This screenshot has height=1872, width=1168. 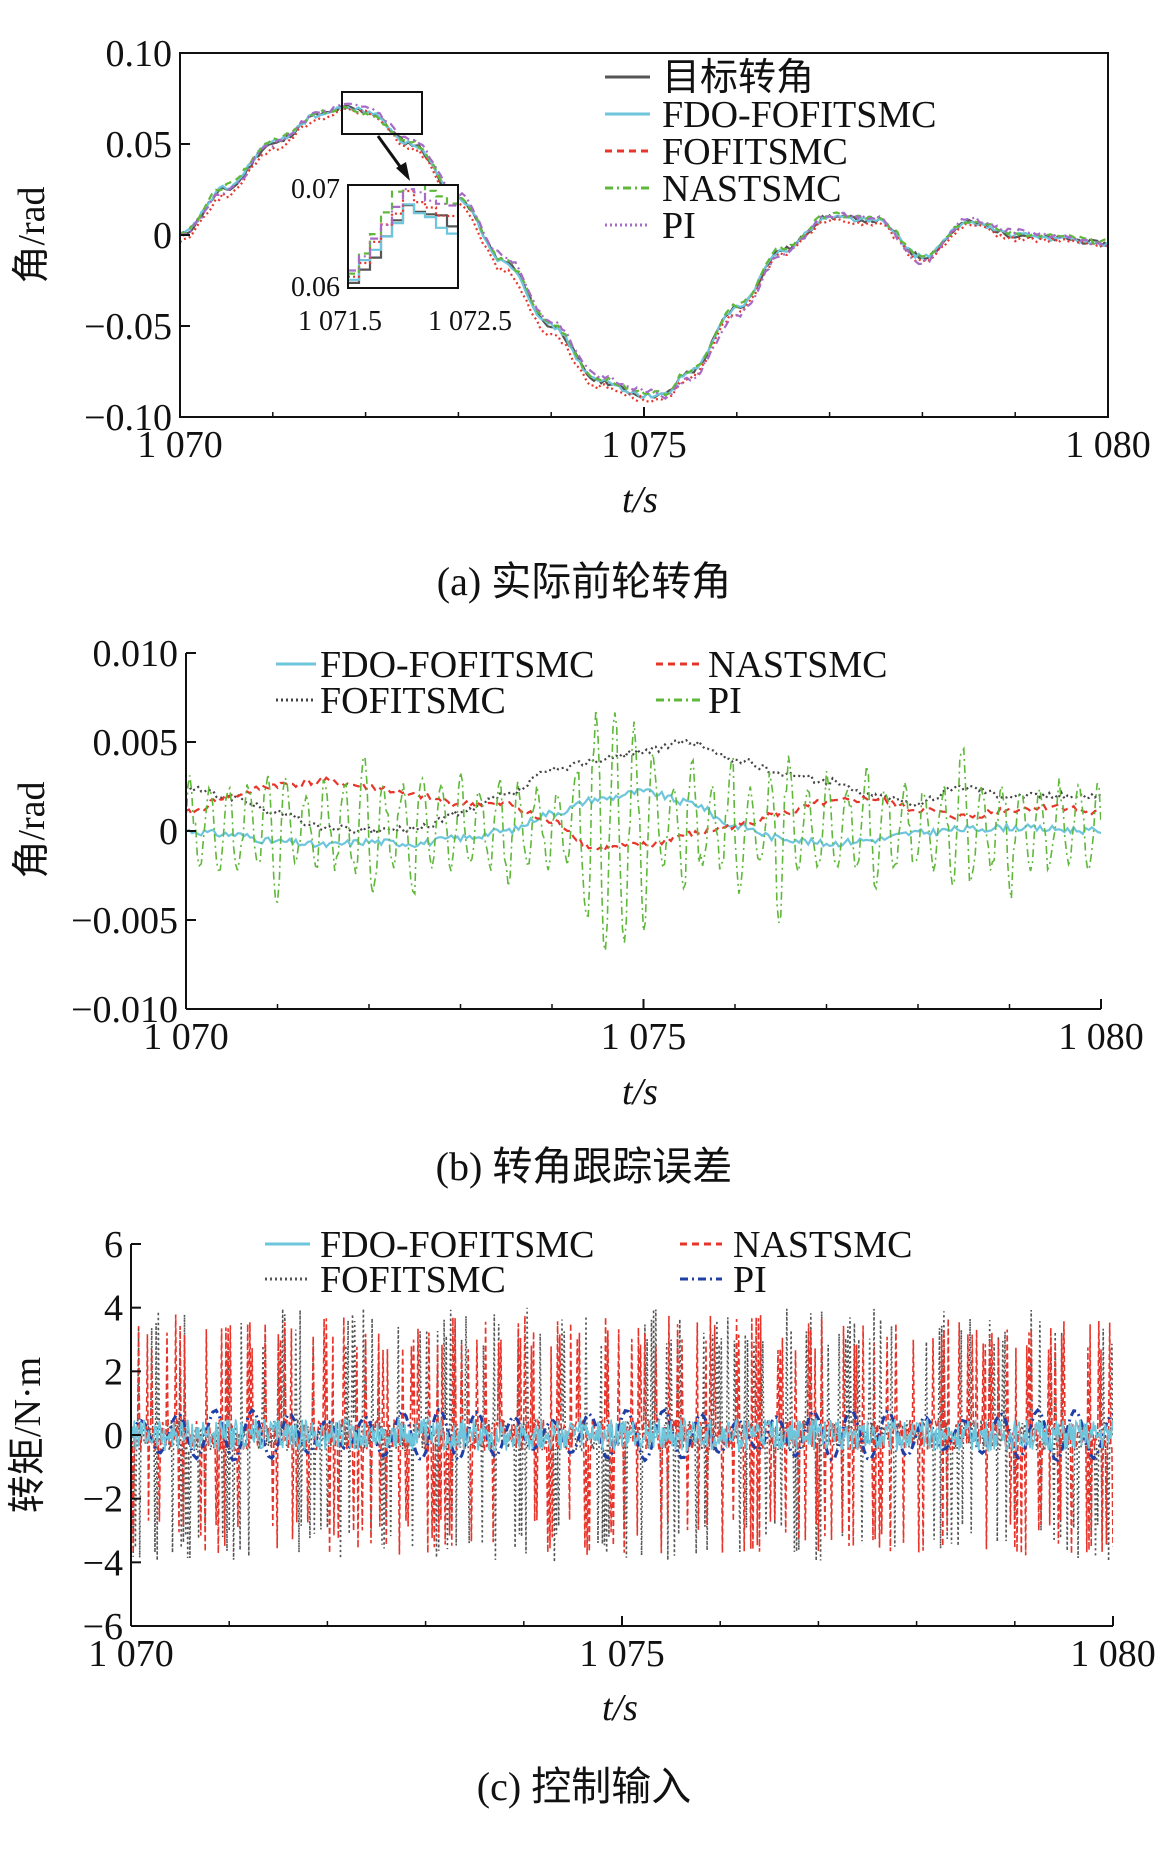 What do you see at coordinates (799, 115) in the screenshot?
I see `legend-a-label-fdo: FDO-FOFITSMC` at bounding box center [799, 115].